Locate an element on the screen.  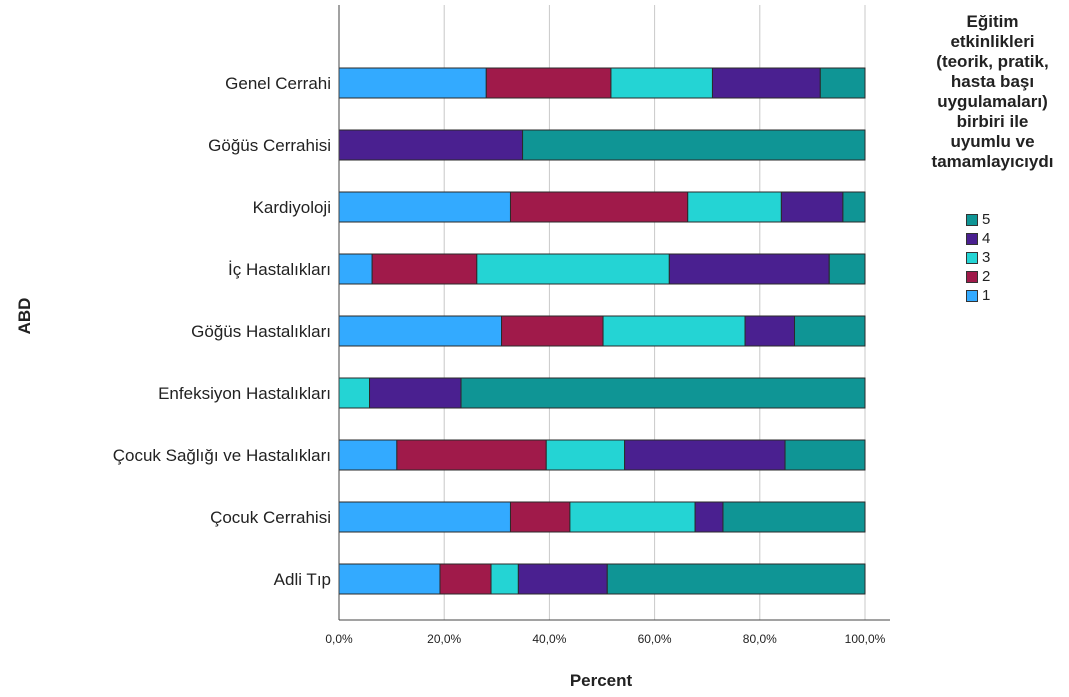
legend: 5 4 3 2 1 is located at coordinates (978, 257).